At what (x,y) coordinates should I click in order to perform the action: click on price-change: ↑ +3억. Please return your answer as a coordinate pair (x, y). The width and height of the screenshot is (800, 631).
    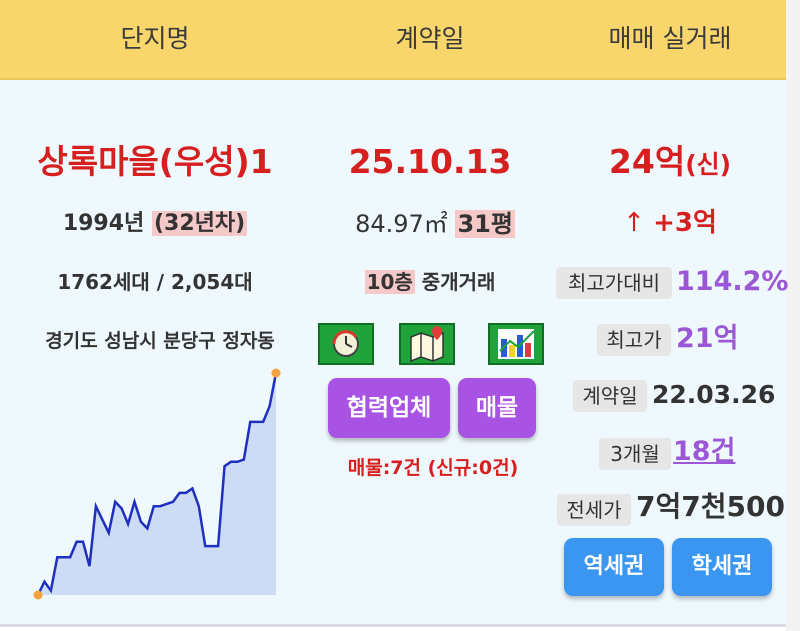
    Looking at the image, I should click on (670, 223).